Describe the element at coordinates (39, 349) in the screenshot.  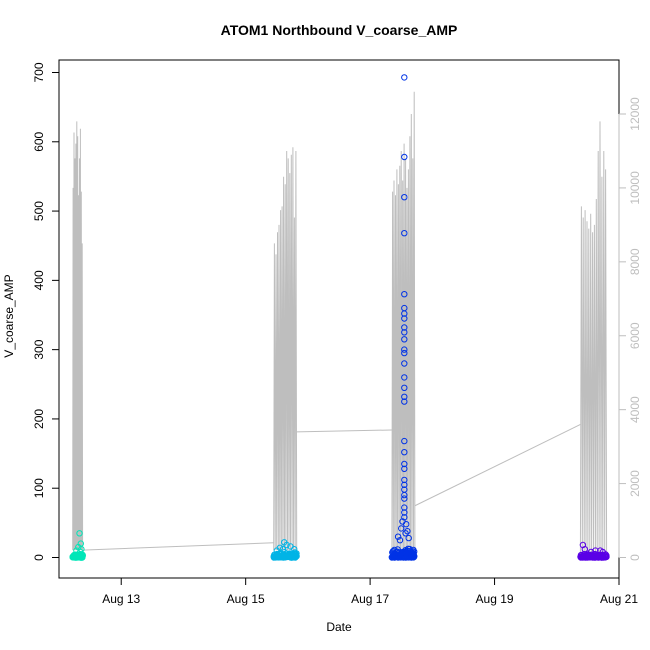
I see `y-tick-label: 300` at that location.